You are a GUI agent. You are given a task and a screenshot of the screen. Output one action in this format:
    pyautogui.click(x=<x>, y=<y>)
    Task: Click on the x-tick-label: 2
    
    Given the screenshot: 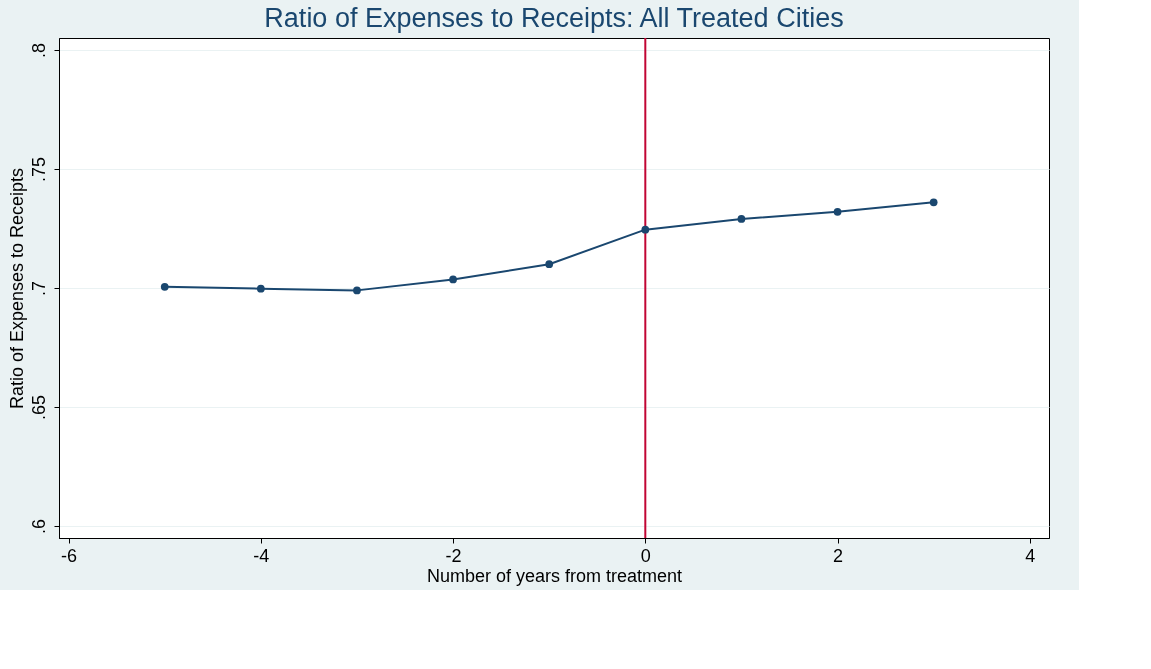 What is the action you would take?
    pyautogui.click(x=838, y=555)
    